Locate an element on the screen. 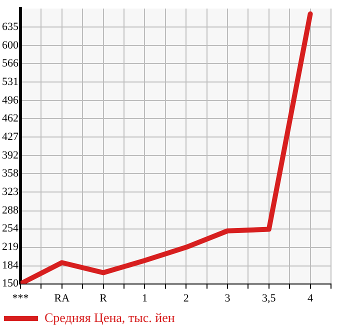 Image resolution: width=345 pixels, height=335 pixels. y-tick-label: 462 is located at coordinates (10, 118).